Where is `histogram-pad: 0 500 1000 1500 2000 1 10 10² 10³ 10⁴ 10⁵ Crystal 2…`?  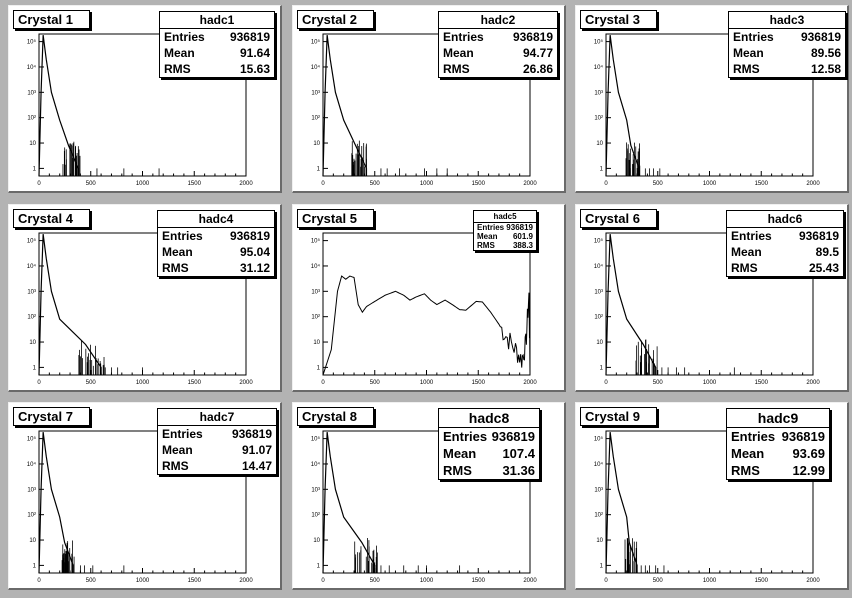
histogram-pad: 0 500 1000 1500 2000 1 10 10² 10³ 10⁴ 10⁵ Crystal 2… is located at coordinates (429, 99).